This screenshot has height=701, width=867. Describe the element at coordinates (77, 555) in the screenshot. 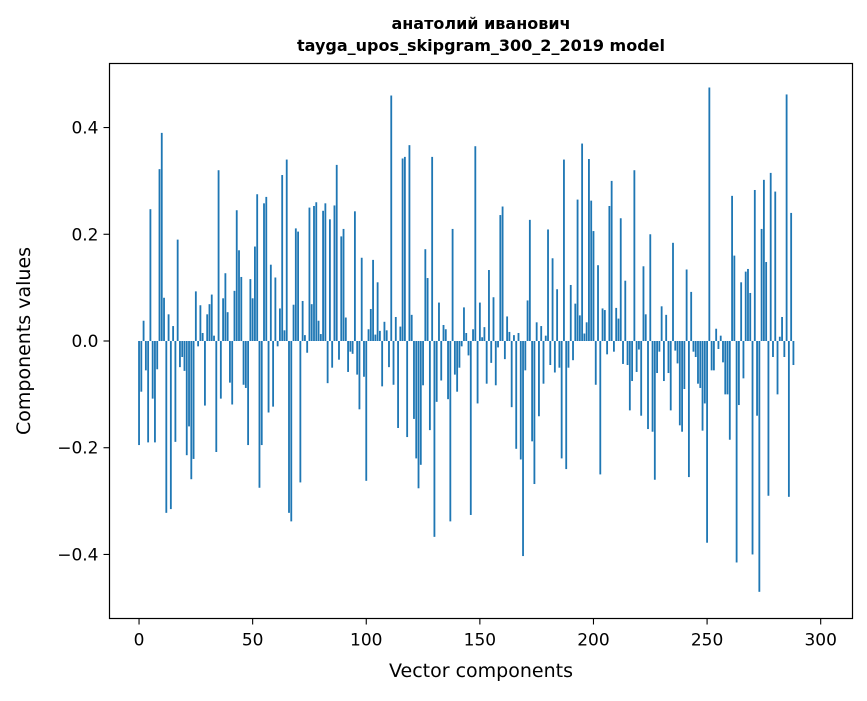

I see `y-tick-label-0: −0.4` at that location.